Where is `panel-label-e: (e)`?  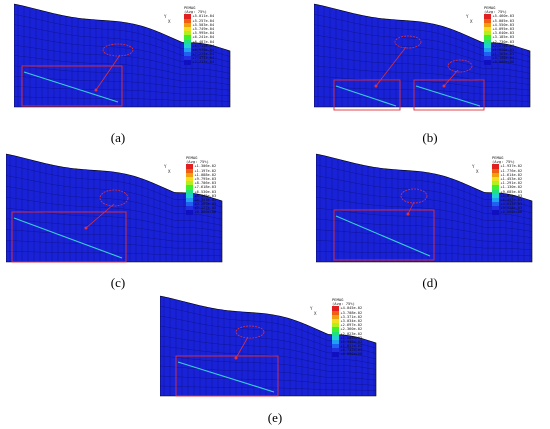 panel-label-e: (e) is located at coordinates (275, 417).